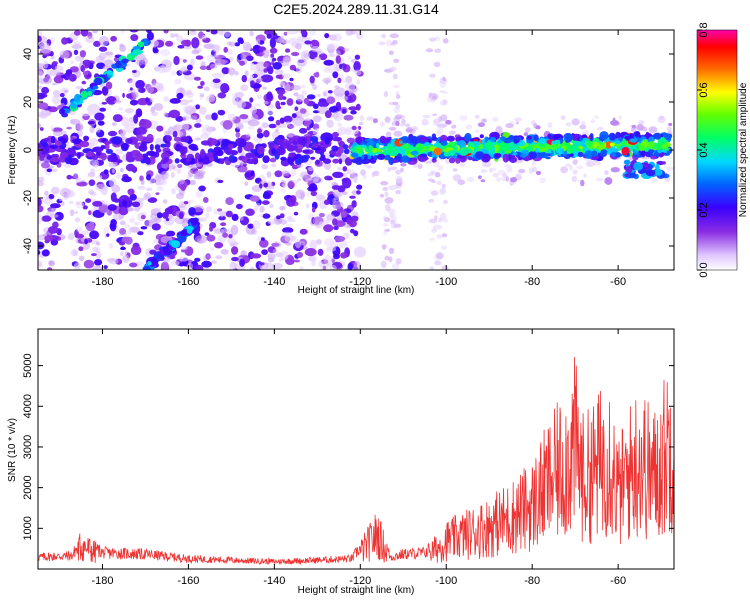 This screenshot has width=750, height=600. Describe the element at coordinates (356, 290) in the screenshot. I see `spectrogram-xlabel: Height of straight line (km)` at that location.